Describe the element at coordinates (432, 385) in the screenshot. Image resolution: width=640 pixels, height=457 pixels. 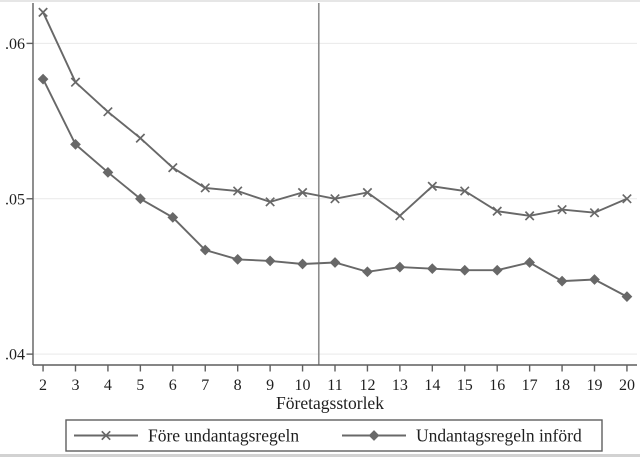
I see `x-tick-label: 14` at that location.